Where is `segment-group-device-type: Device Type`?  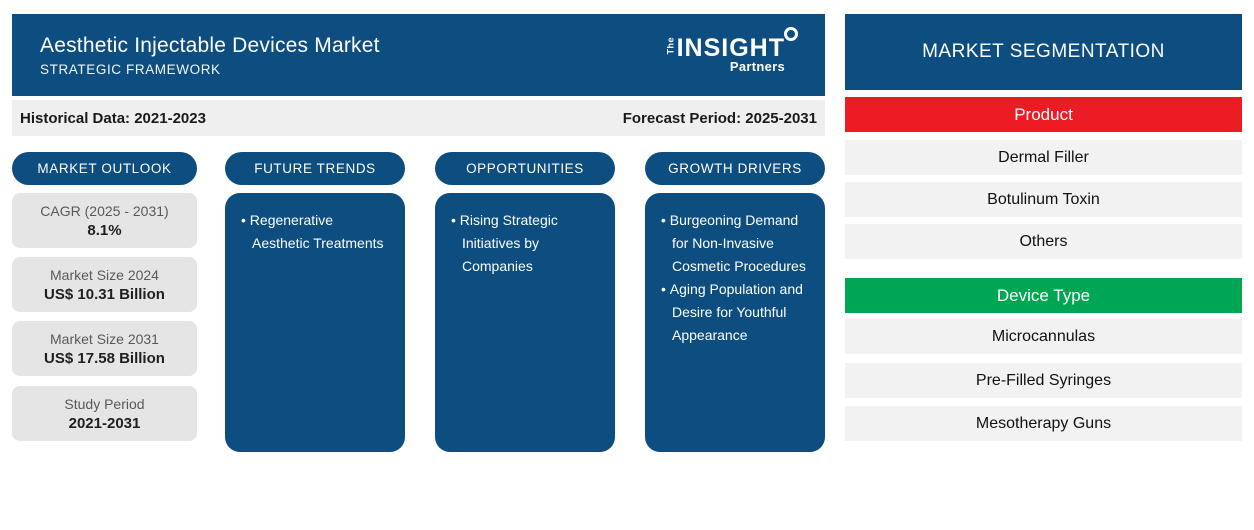
segment-group-device-type: Device Type is located at coordinates (1043, 295).